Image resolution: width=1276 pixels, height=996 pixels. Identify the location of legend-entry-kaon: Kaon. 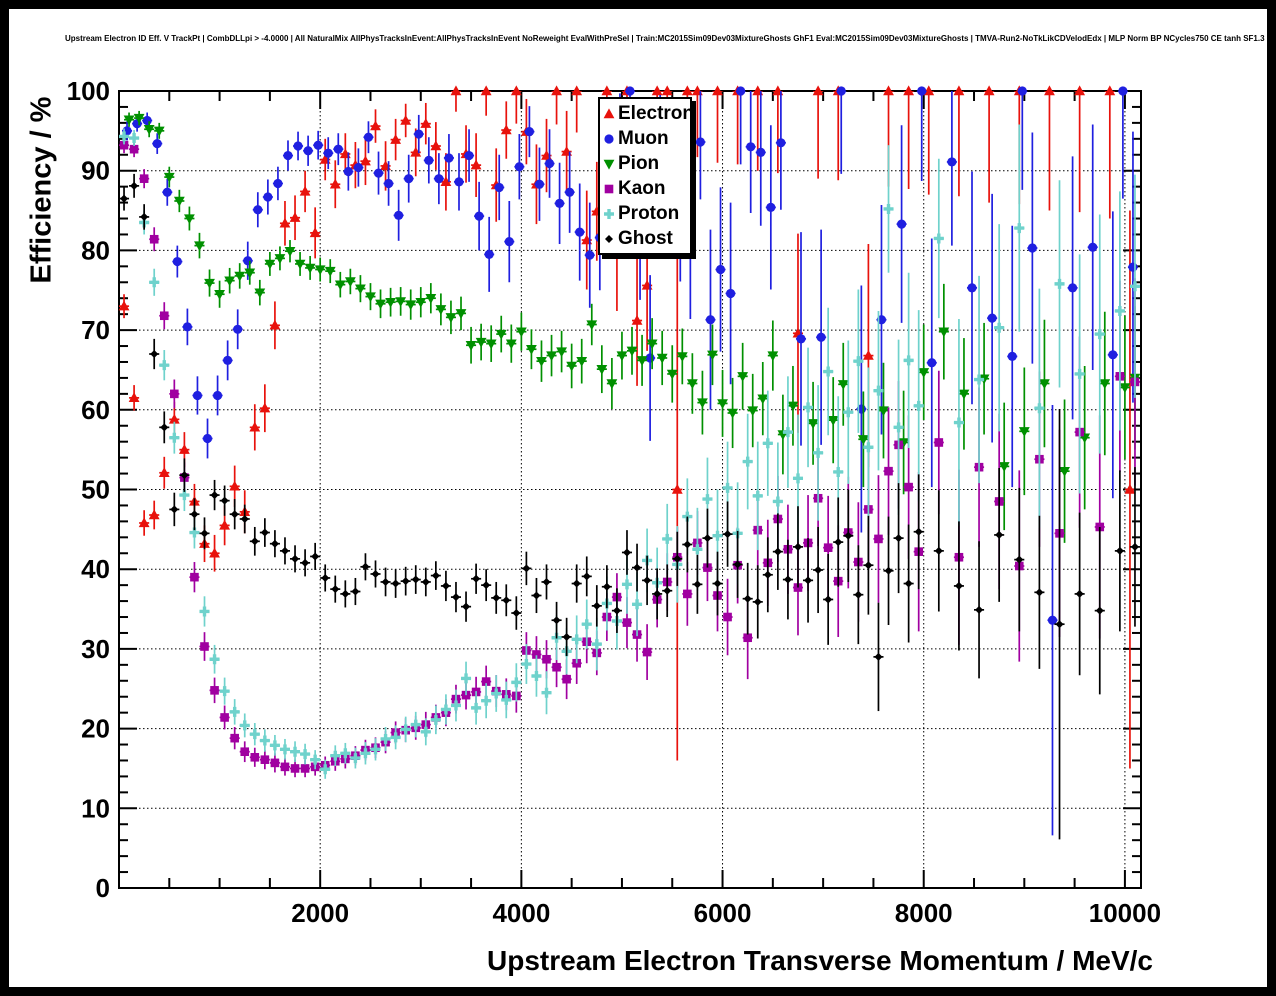
(646, 188).